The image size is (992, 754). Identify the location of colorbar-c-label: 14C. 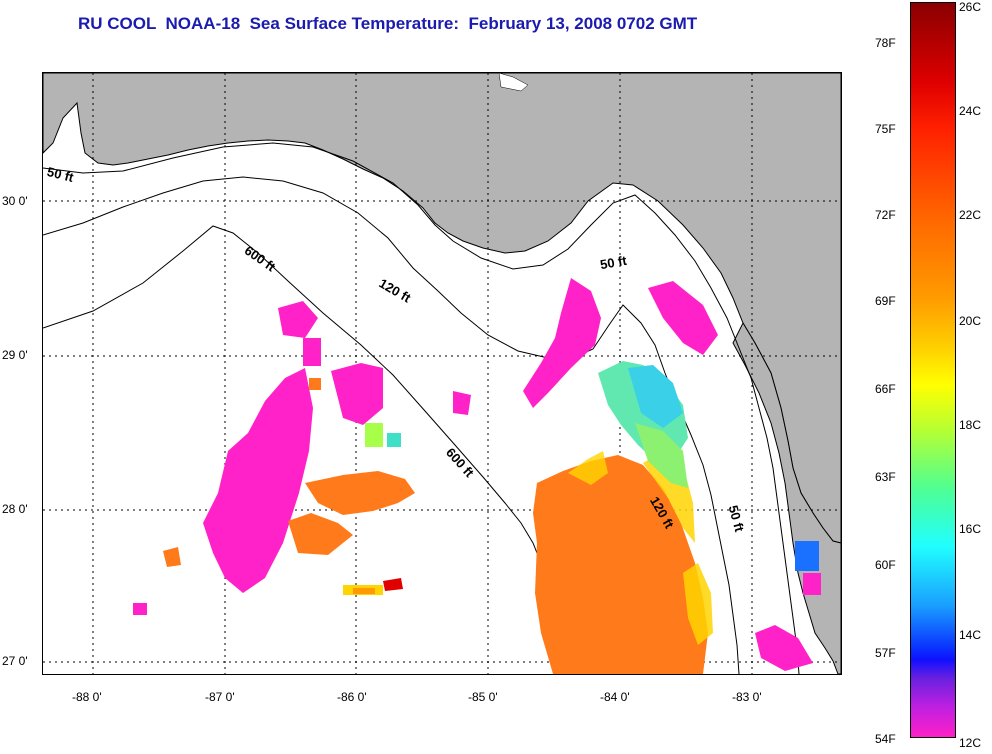
(970, 635).